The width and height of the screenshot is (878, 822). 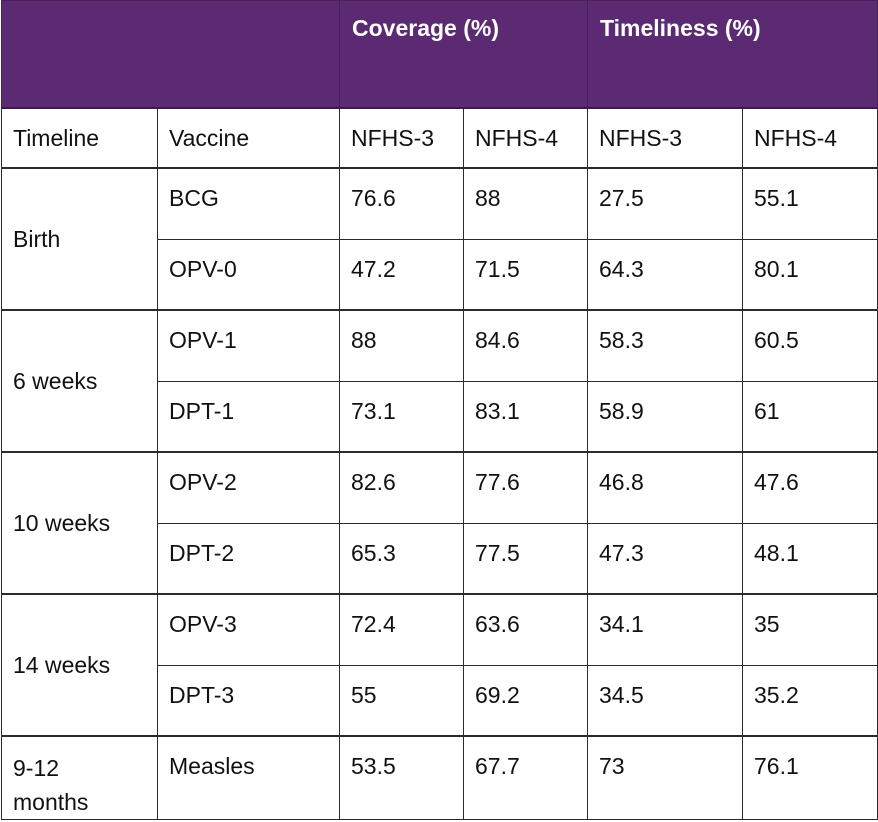 I want to click on table-row: DPT-3 55 69.2 34.5 35.2, so click(x=440, y=700).